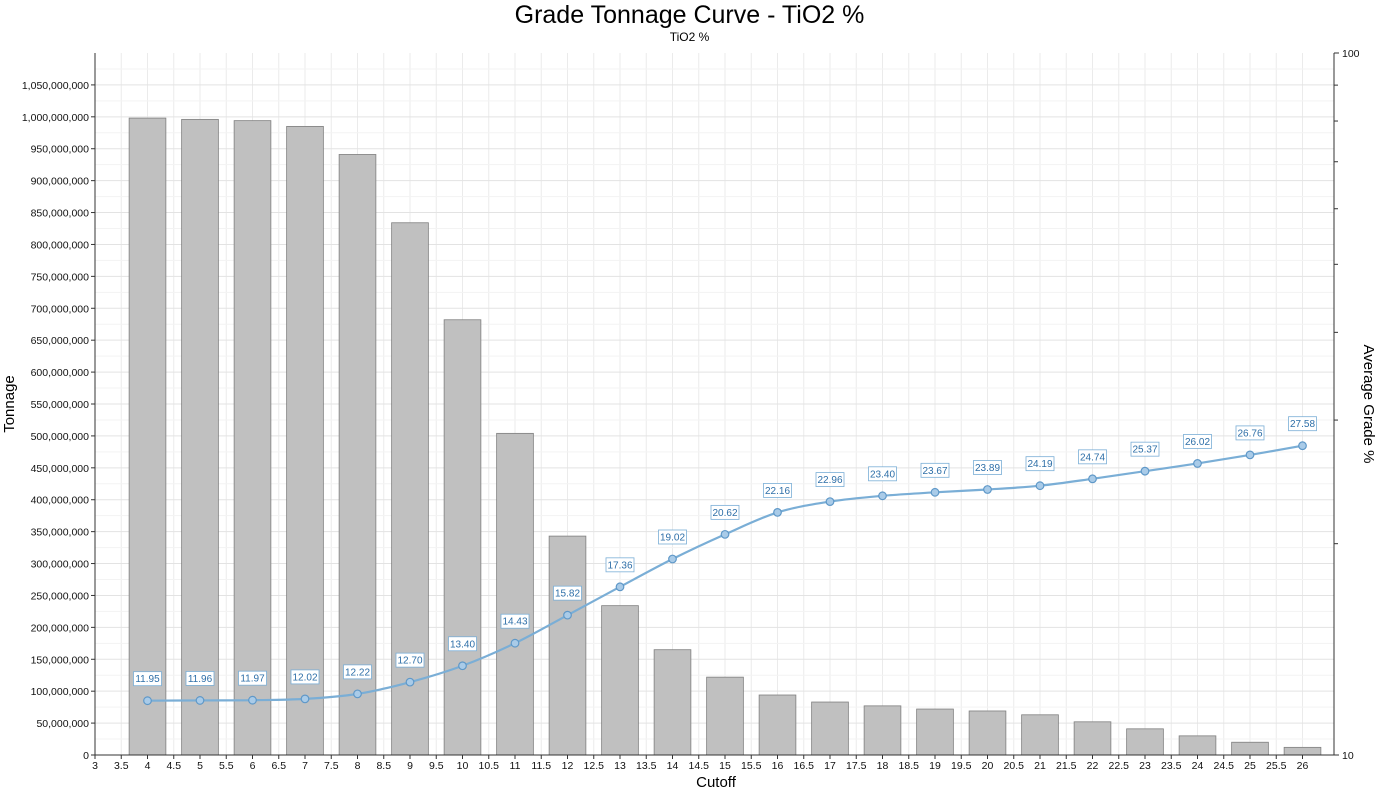 The width and height of the screenshot is (1379, 788). I want to click on x-tick-label: 3.5, so click(121, 766).